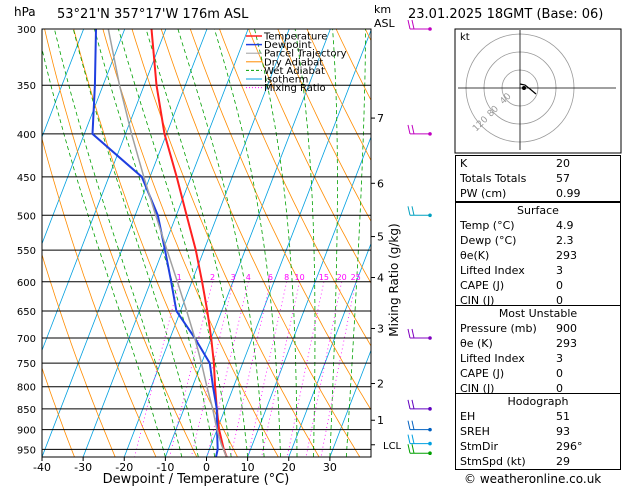 The width and height of the screenshot is (629, 486). I want to click on index-label: Totals Totals, so click(493, 178).